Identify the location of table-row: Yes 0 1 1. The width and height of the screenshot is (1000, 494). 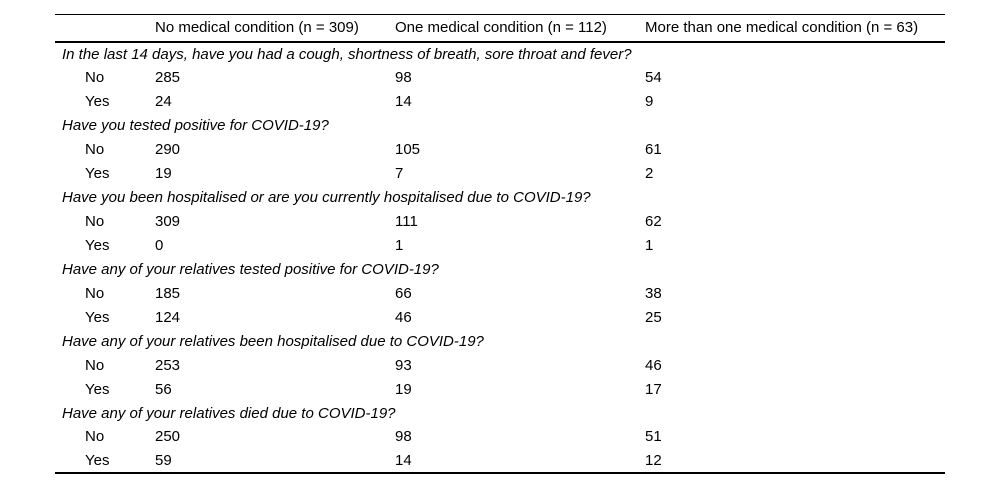
(500, 246).